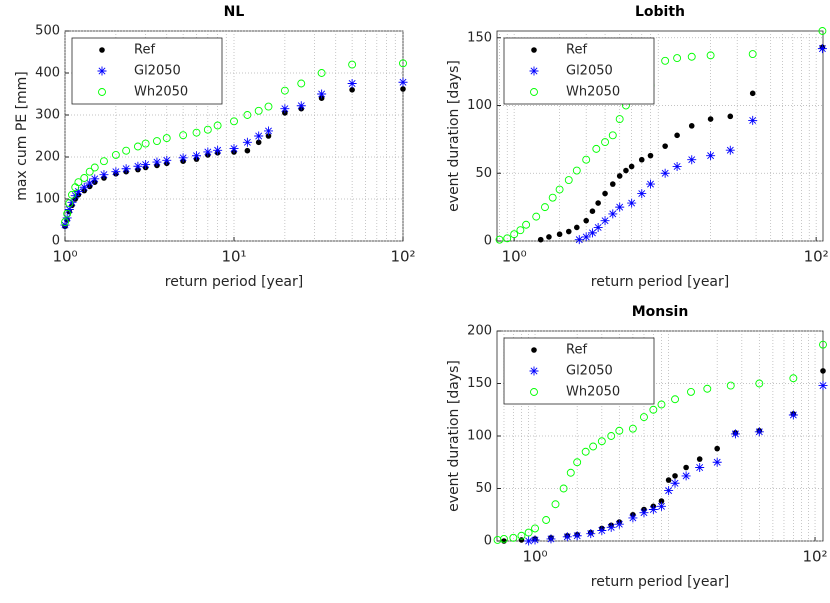 The image size is (830, 603). What do you see at coordinates (144, 50) in the screenshot?
I see `legend-label: Ref` at bounding box center [144, 50].